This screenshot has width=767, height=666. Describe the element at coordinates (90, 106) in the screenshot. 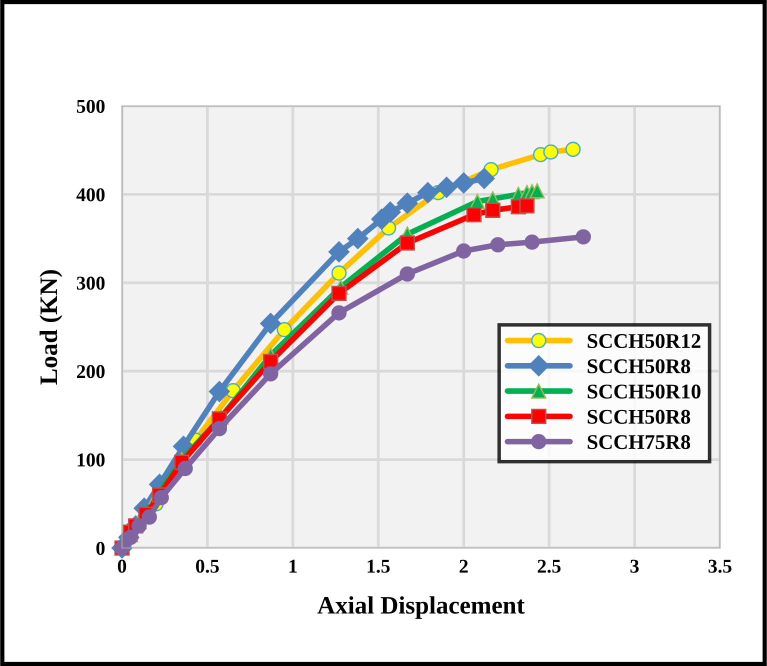

I see `y-tick-label: 500` at that location.